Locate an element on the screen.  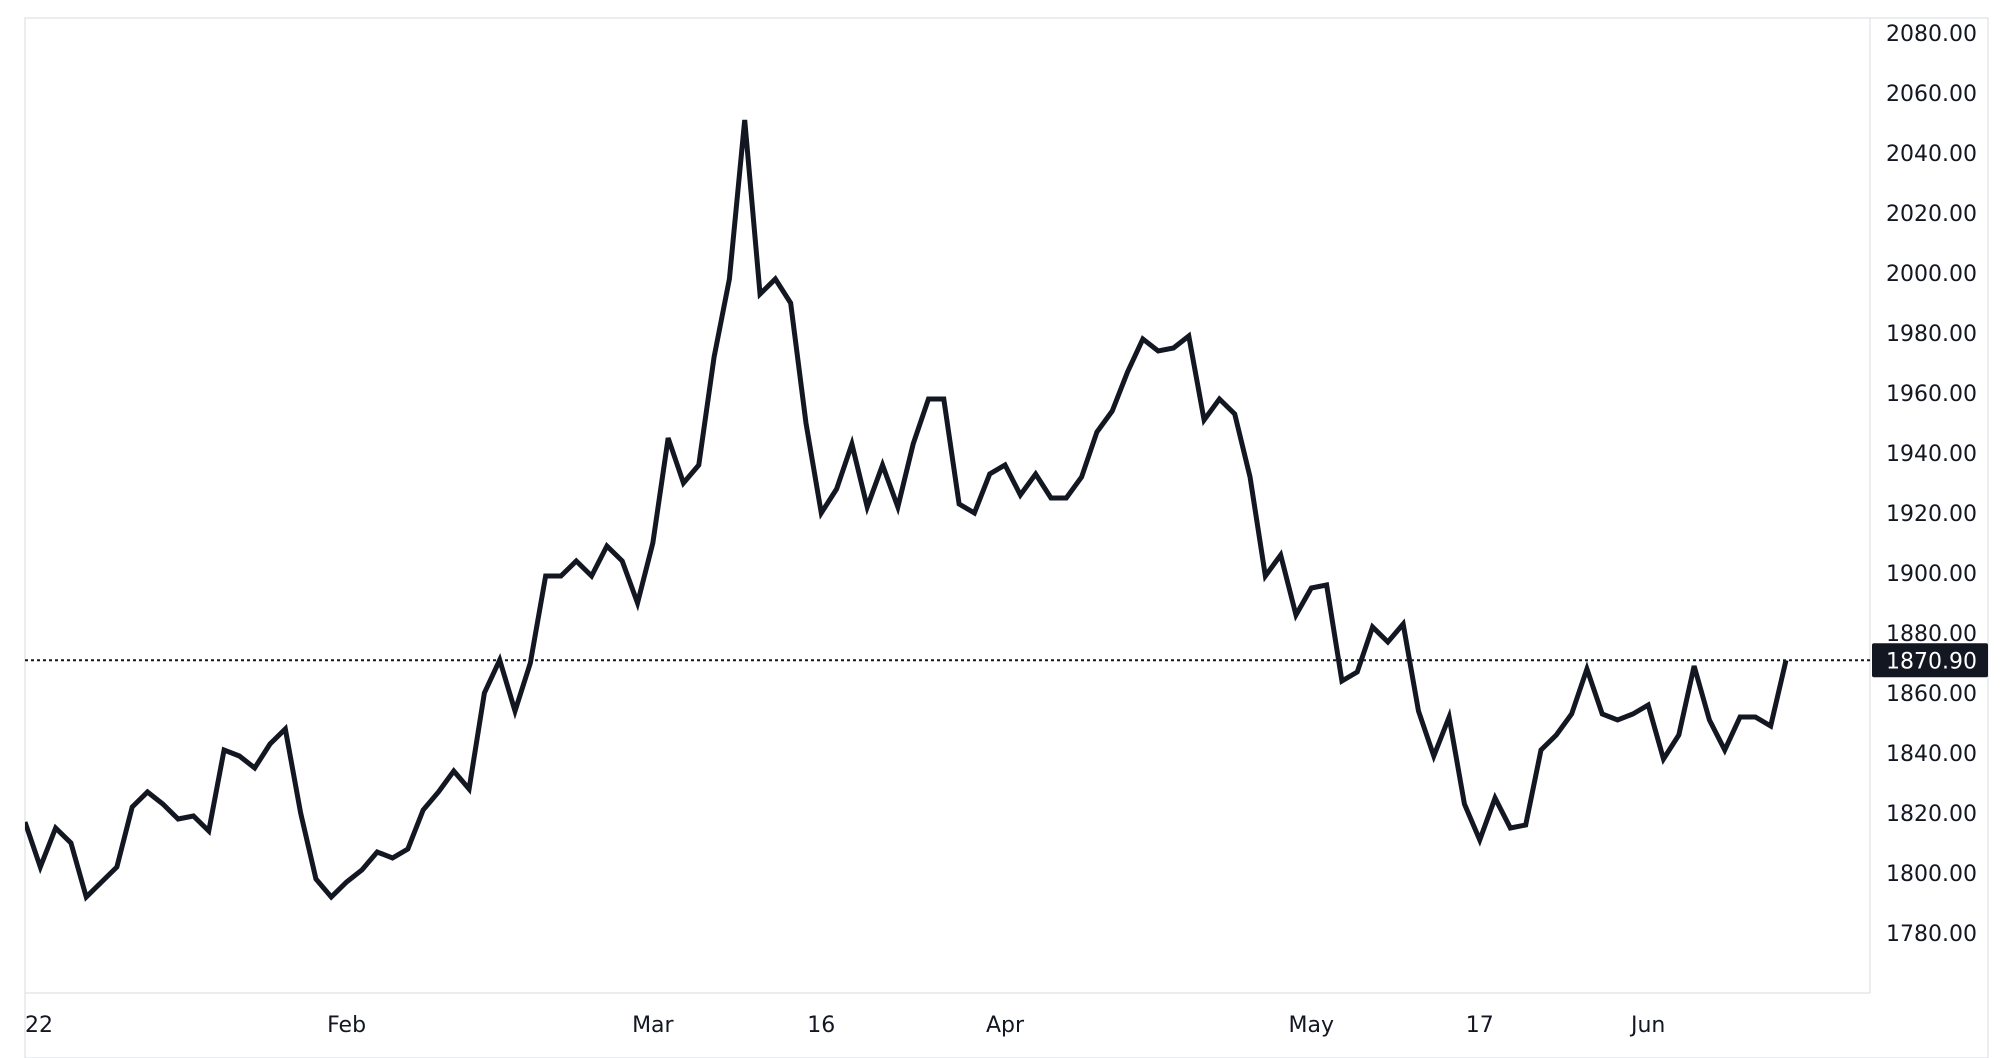
price-tick-label: 2020.00 is located at coordinates (1931, 214).